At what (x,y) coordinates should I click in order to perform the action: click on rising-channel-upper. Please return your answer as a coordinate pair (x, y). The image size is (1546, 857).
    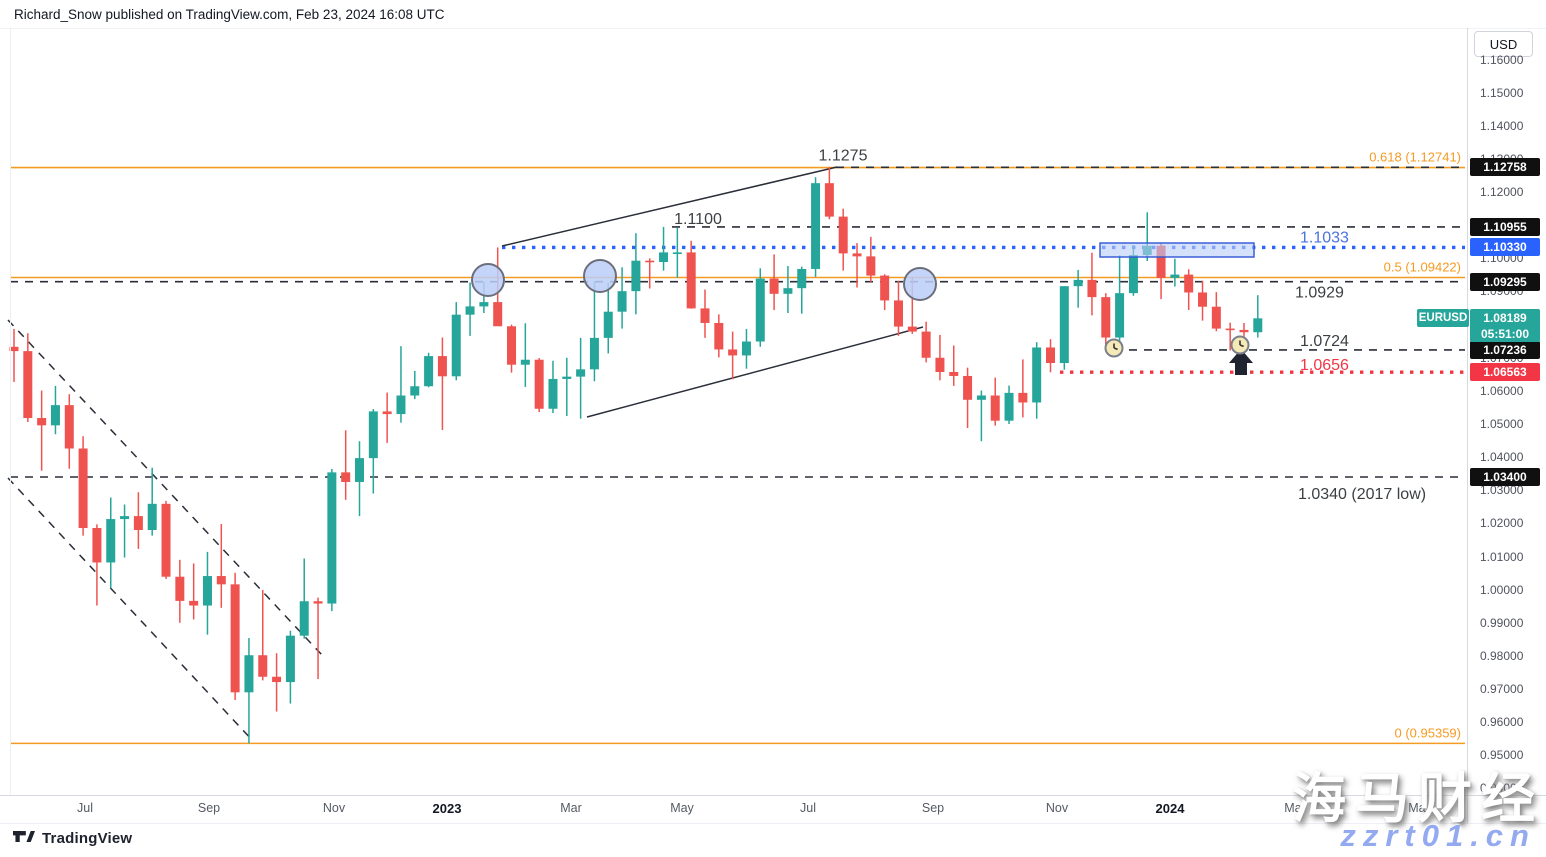
    Looking at the image, I should click on (669, 206).